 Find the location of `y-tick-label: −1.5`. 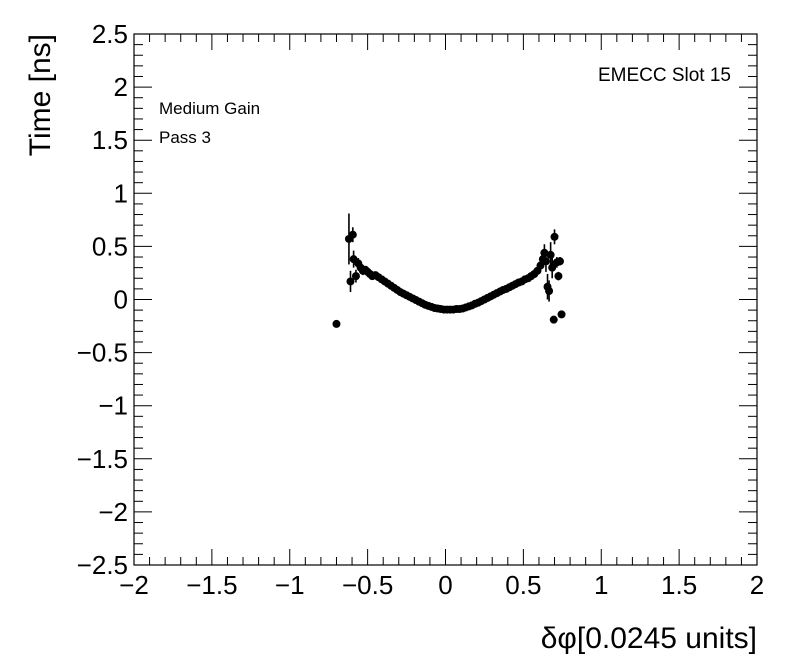

y-tick-label: −1.5 is located at coordinates (102, 459).